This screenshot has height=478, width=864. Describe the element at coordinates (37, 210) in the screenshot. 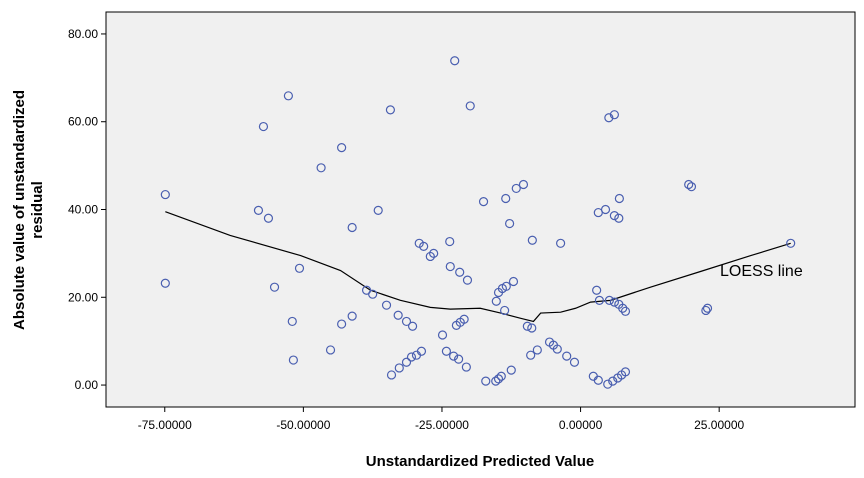

I see `y-axis-label: residual` at that location.